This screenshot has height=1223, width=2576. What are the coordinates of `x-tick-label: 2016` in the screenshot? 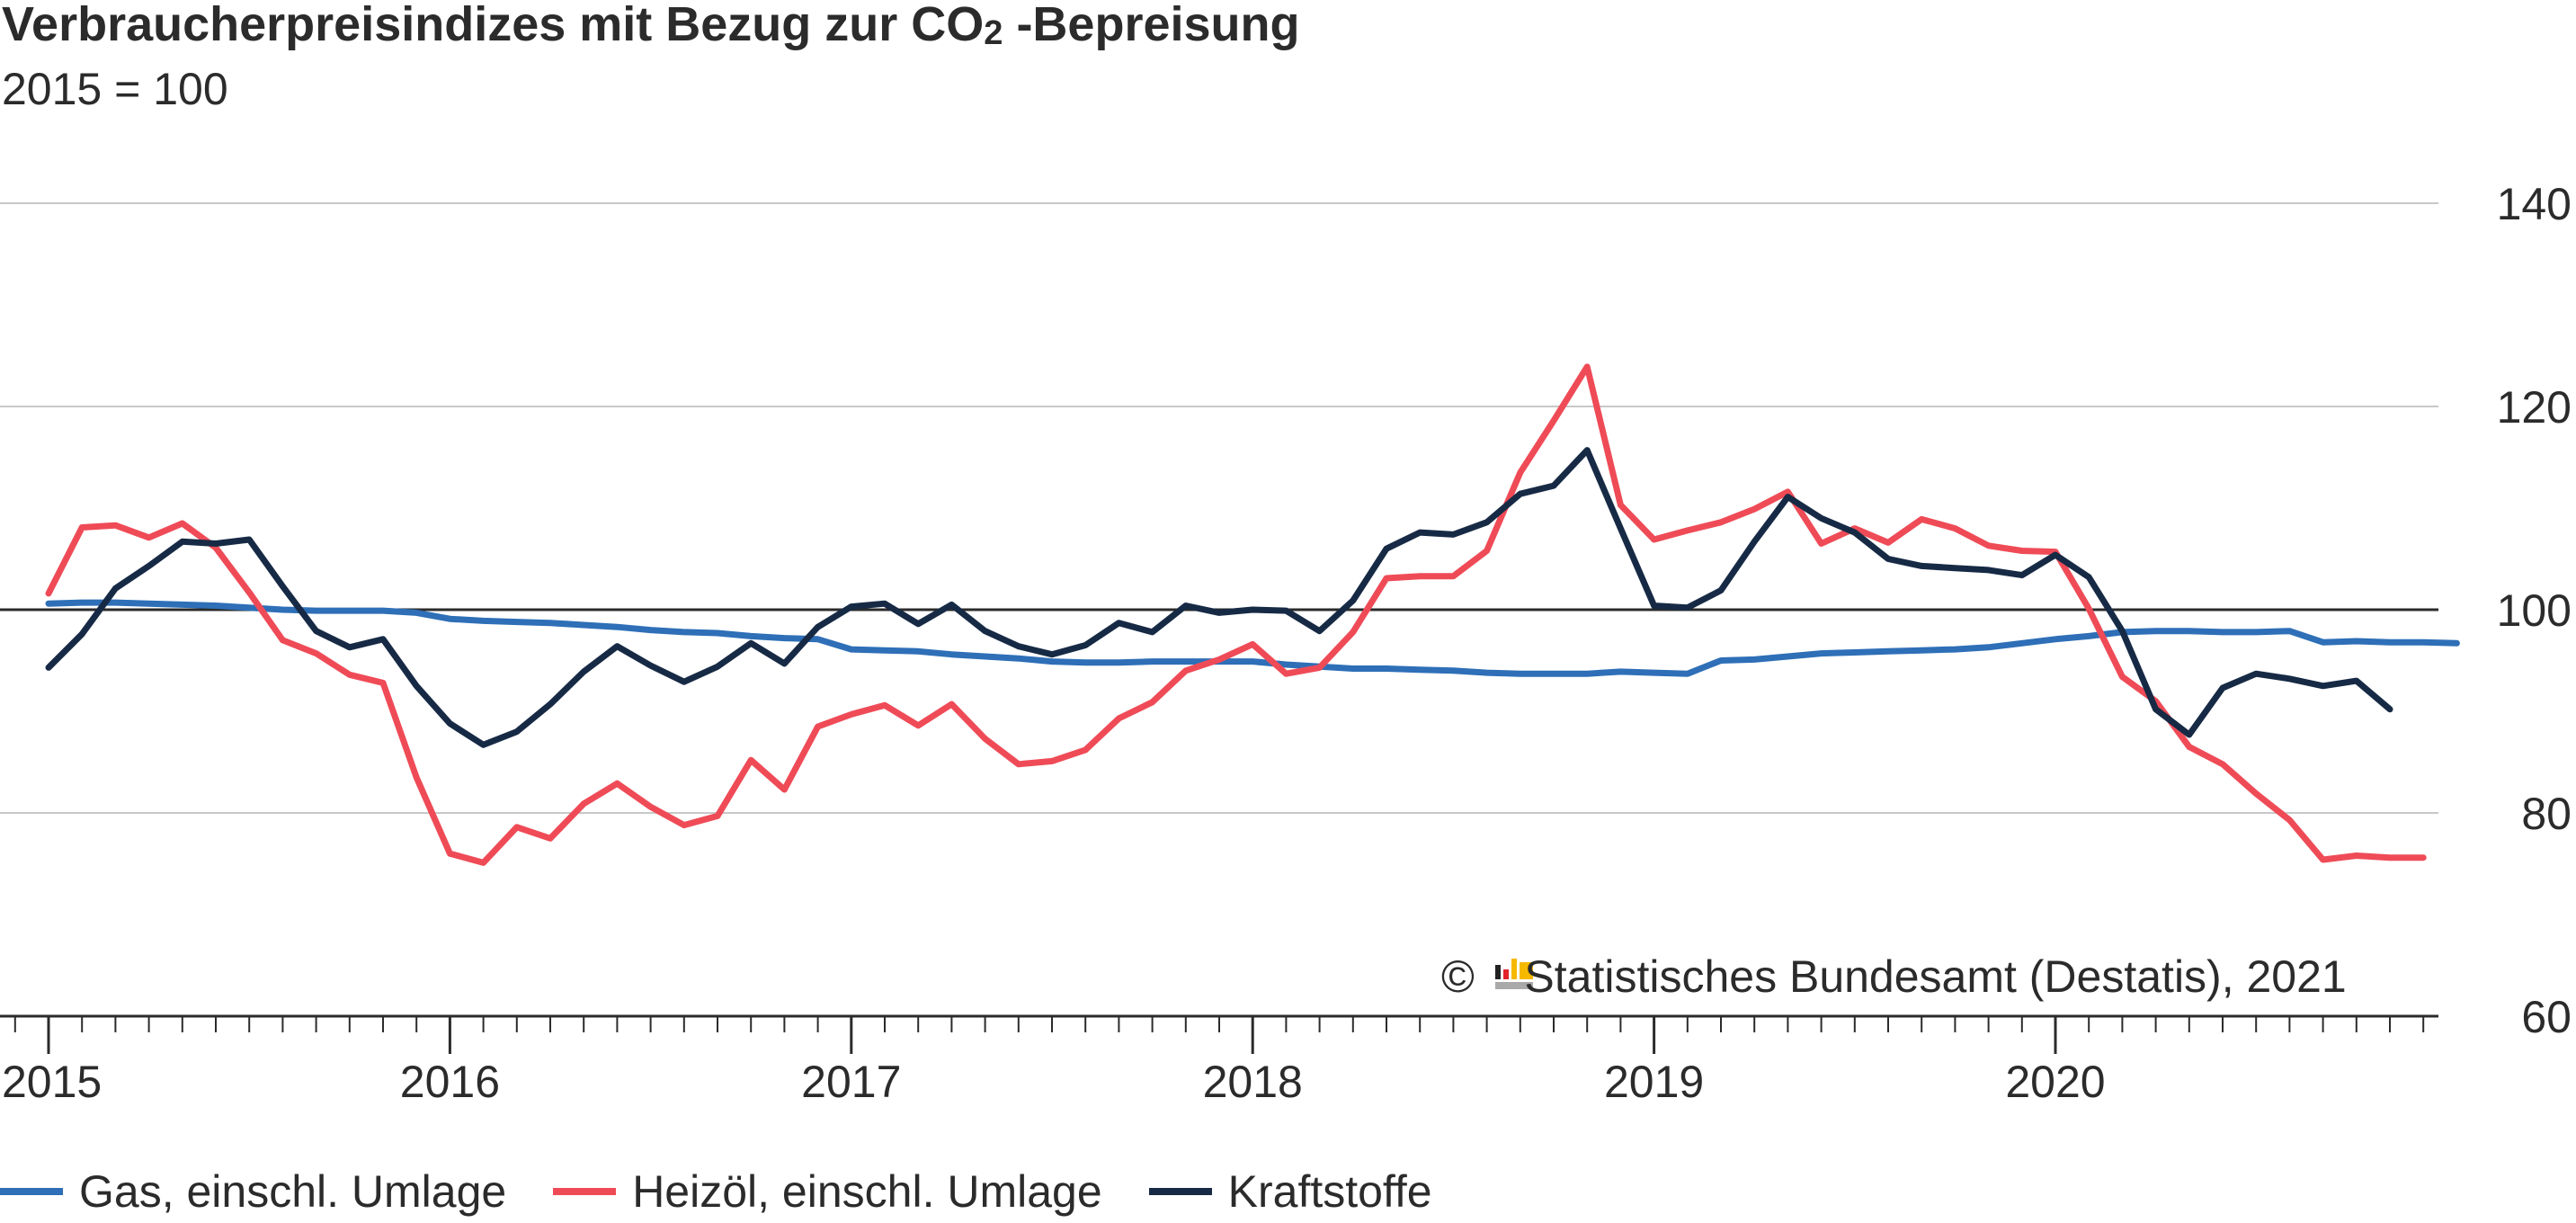 It's located at (450, 1082).